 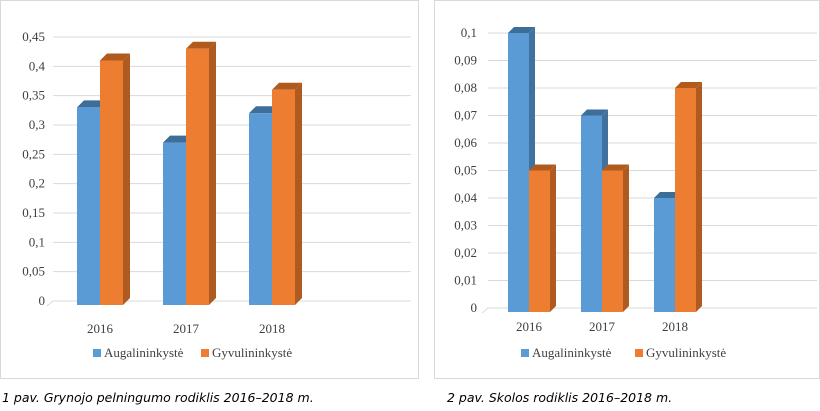 I want to click on y-tick-label: 0,45, so click(x=33, y=36).